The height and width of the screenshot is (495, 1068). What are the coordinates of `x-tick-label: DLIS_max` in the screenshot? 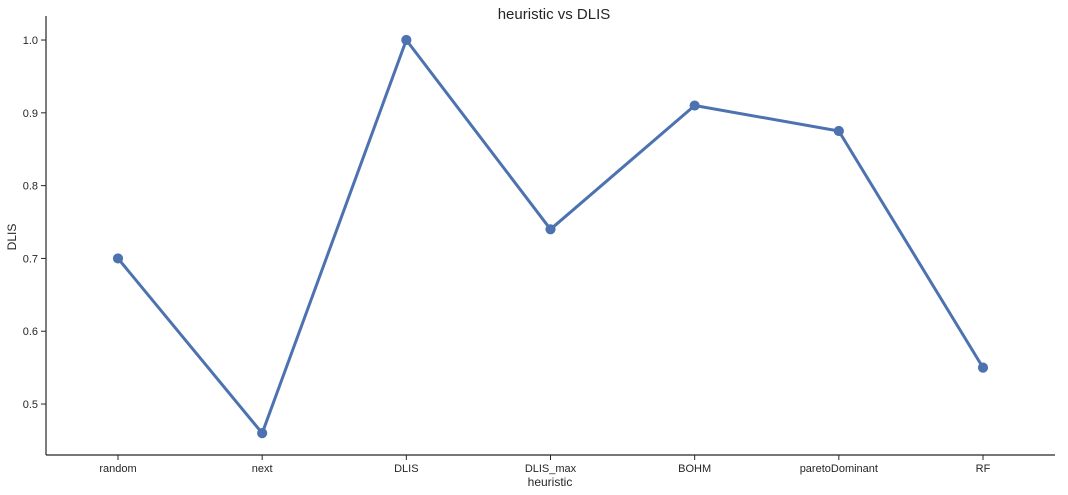 It's located at (551, 469).